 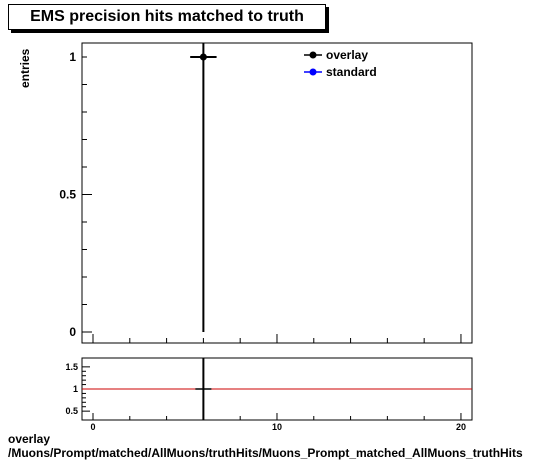 What do you see at coordinates (29, 439) in the screenshot?
I see `footer-line-1: overlay` at bounding box center [29, 439].